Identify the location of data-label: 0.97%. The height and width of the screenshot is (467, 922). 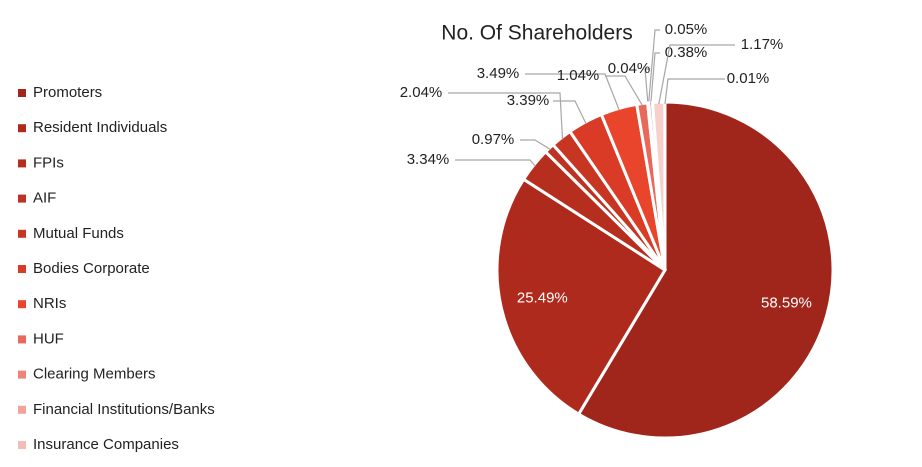
(493, 139).